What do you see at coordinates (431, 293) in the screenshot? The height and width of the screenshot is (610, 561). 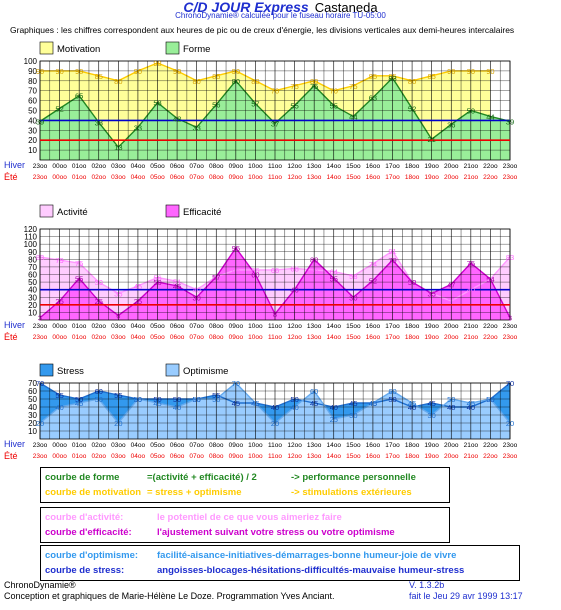 I see `data-label: 35` at bounding box center [431, 293].